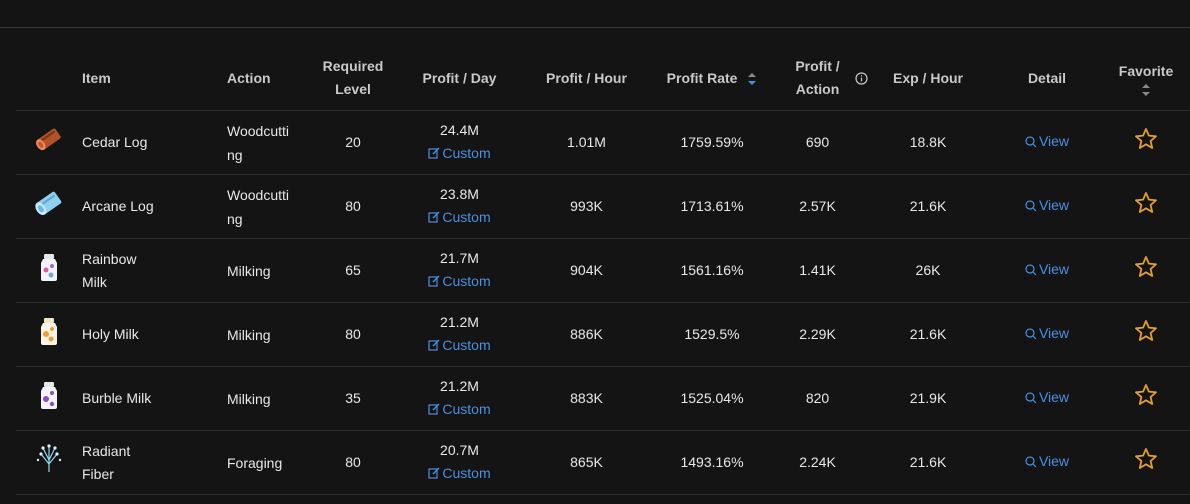 Image resolution: width=1190 pixels, height=504 pixels. I want to click on burble-milk-icon, so click(49, 395).